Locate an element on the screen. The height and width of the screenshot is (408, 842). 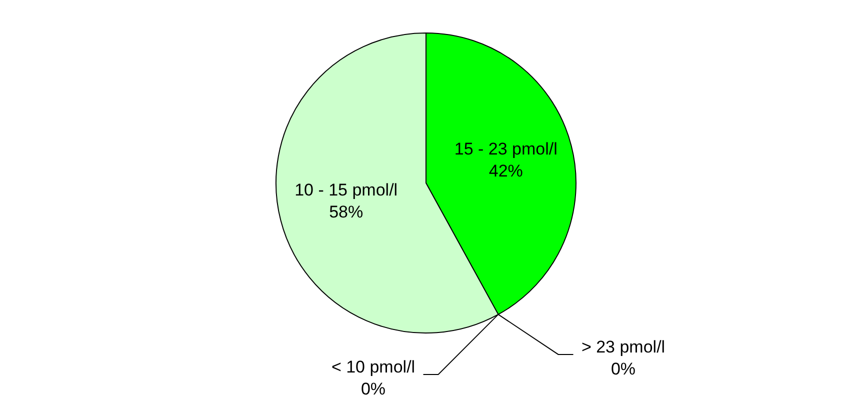
slice-label: 10 - 15 pmol/l is located at coordinates (346, 190).